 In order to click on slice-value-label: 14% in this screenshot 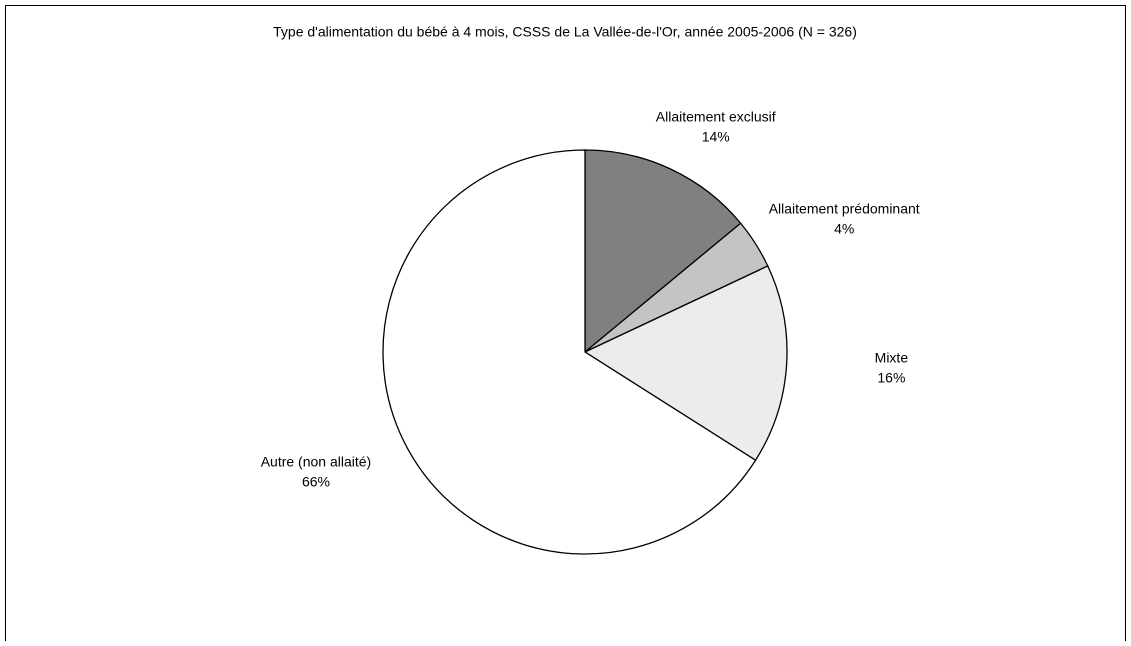, I will do `click(716, 137)`.